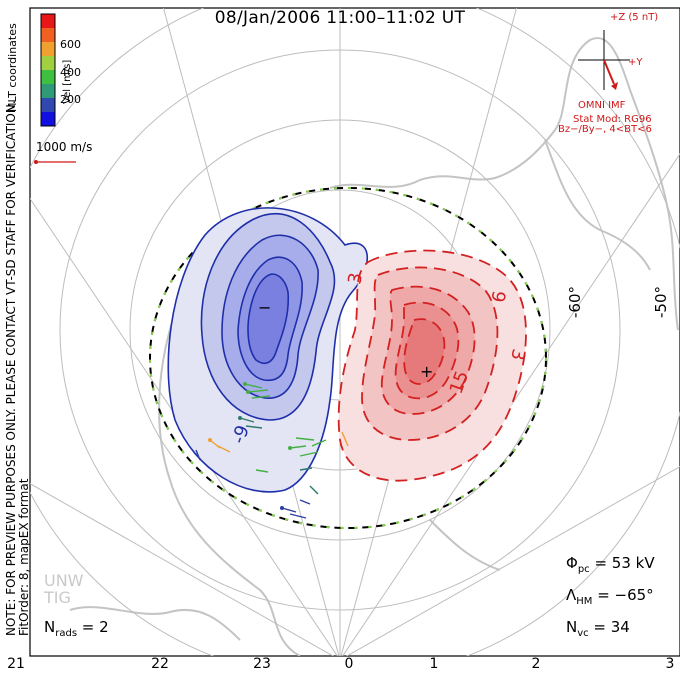  I want to click on positive-cell, so click(432, 365).